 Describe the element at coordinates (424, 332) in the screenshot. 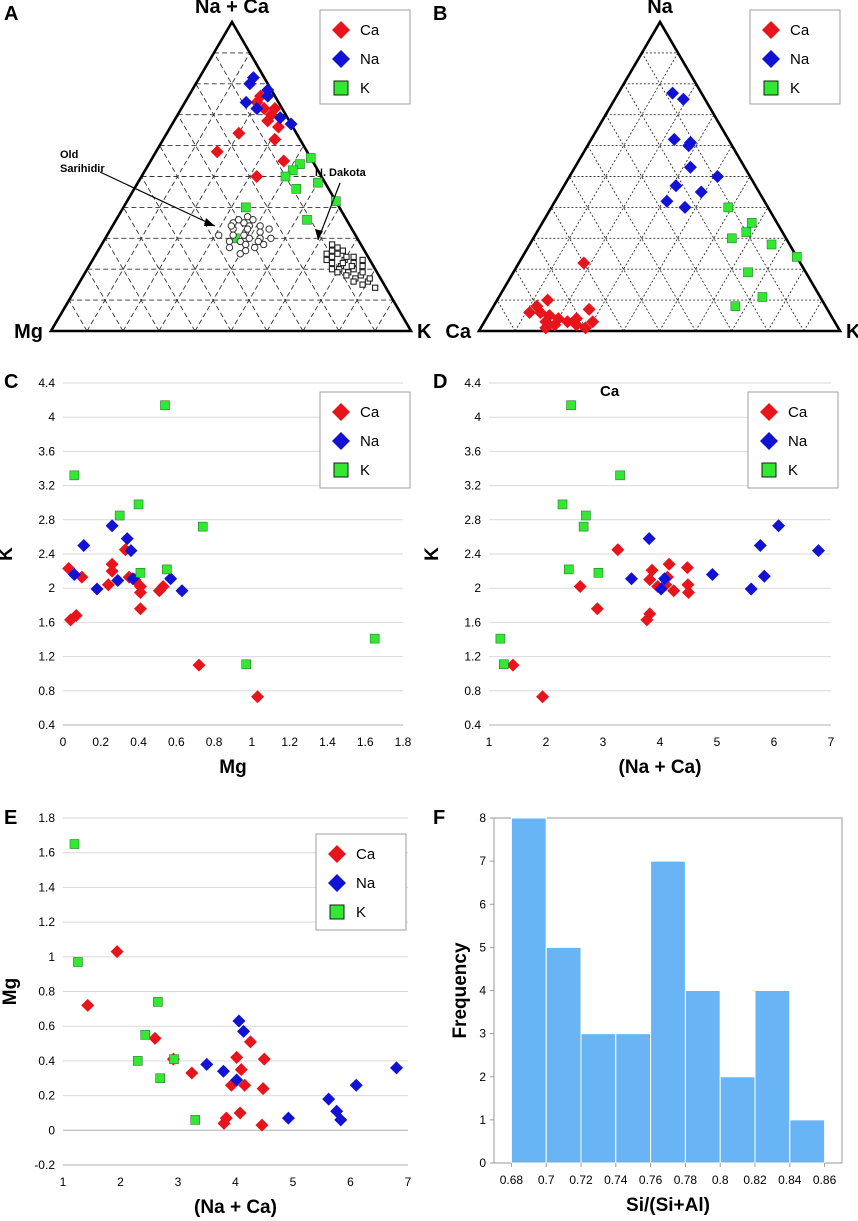

I see `vertex-label-right: K` at that location.